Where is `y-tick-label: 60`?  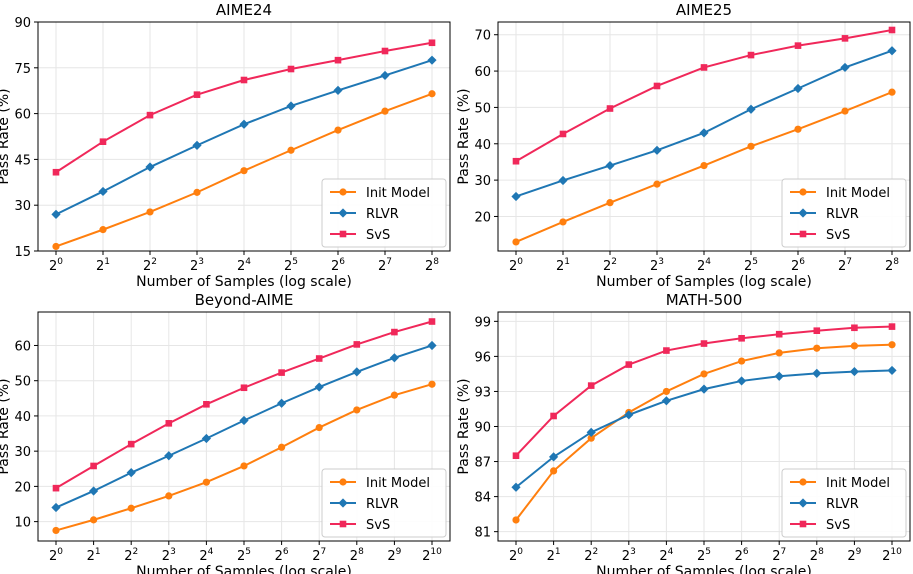
y-tick-label: 60 is located at coordinates (482, 72).